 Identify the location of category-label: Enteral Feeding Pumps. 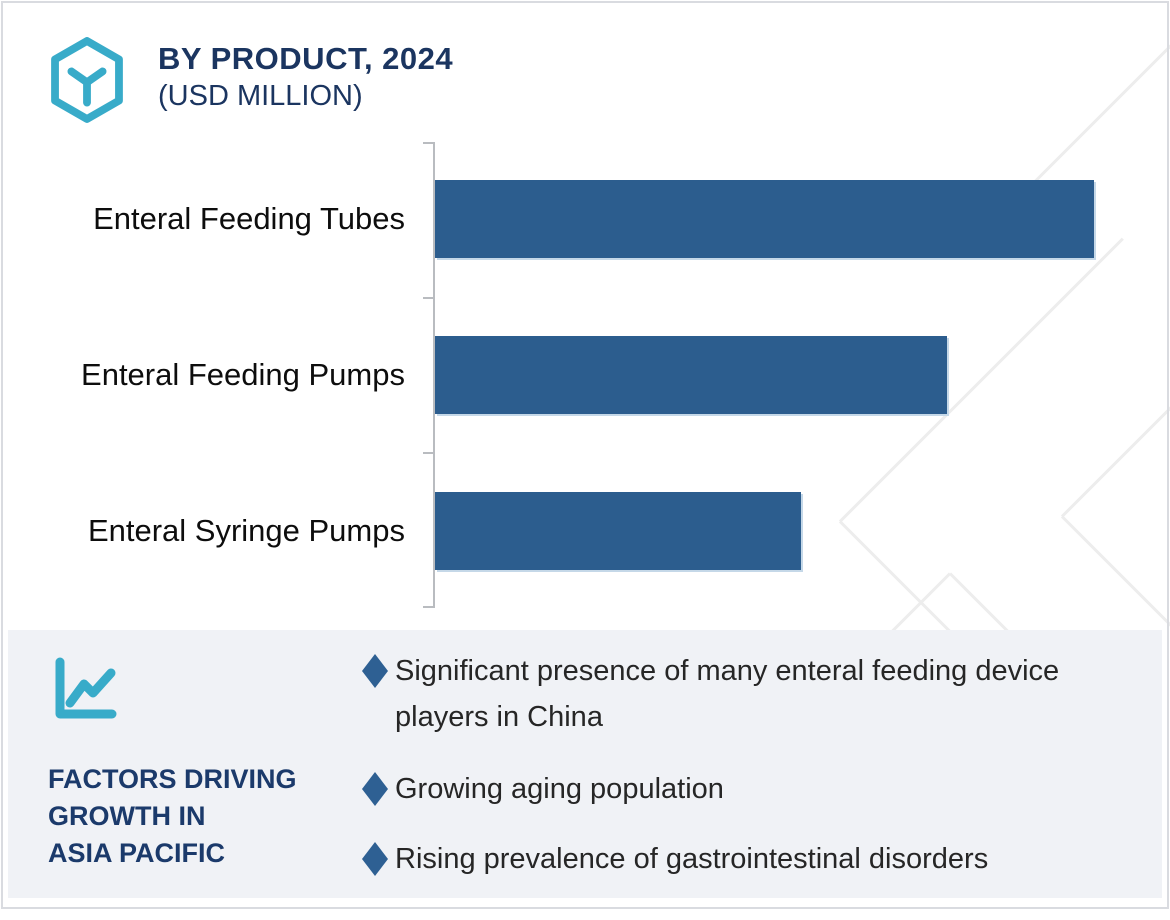
(243, 374).